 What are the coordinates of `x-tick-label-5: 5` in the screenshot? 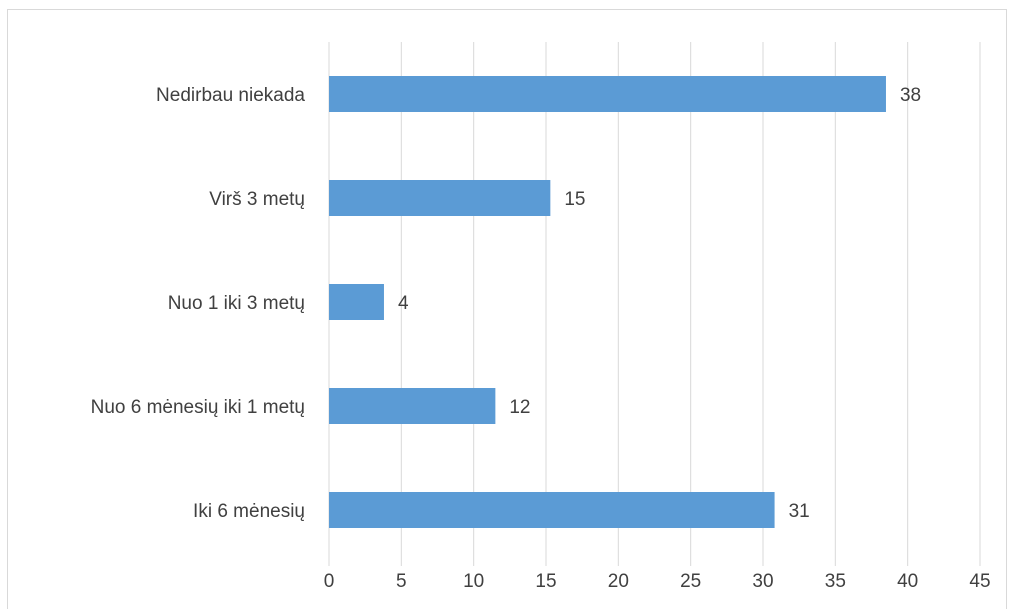 It's located at (401, 581).